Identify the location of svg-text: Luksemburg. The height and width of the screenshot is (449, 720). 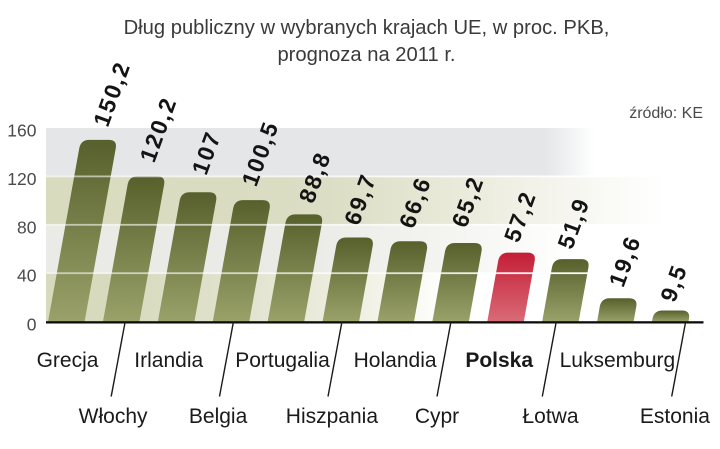
(618, 360).